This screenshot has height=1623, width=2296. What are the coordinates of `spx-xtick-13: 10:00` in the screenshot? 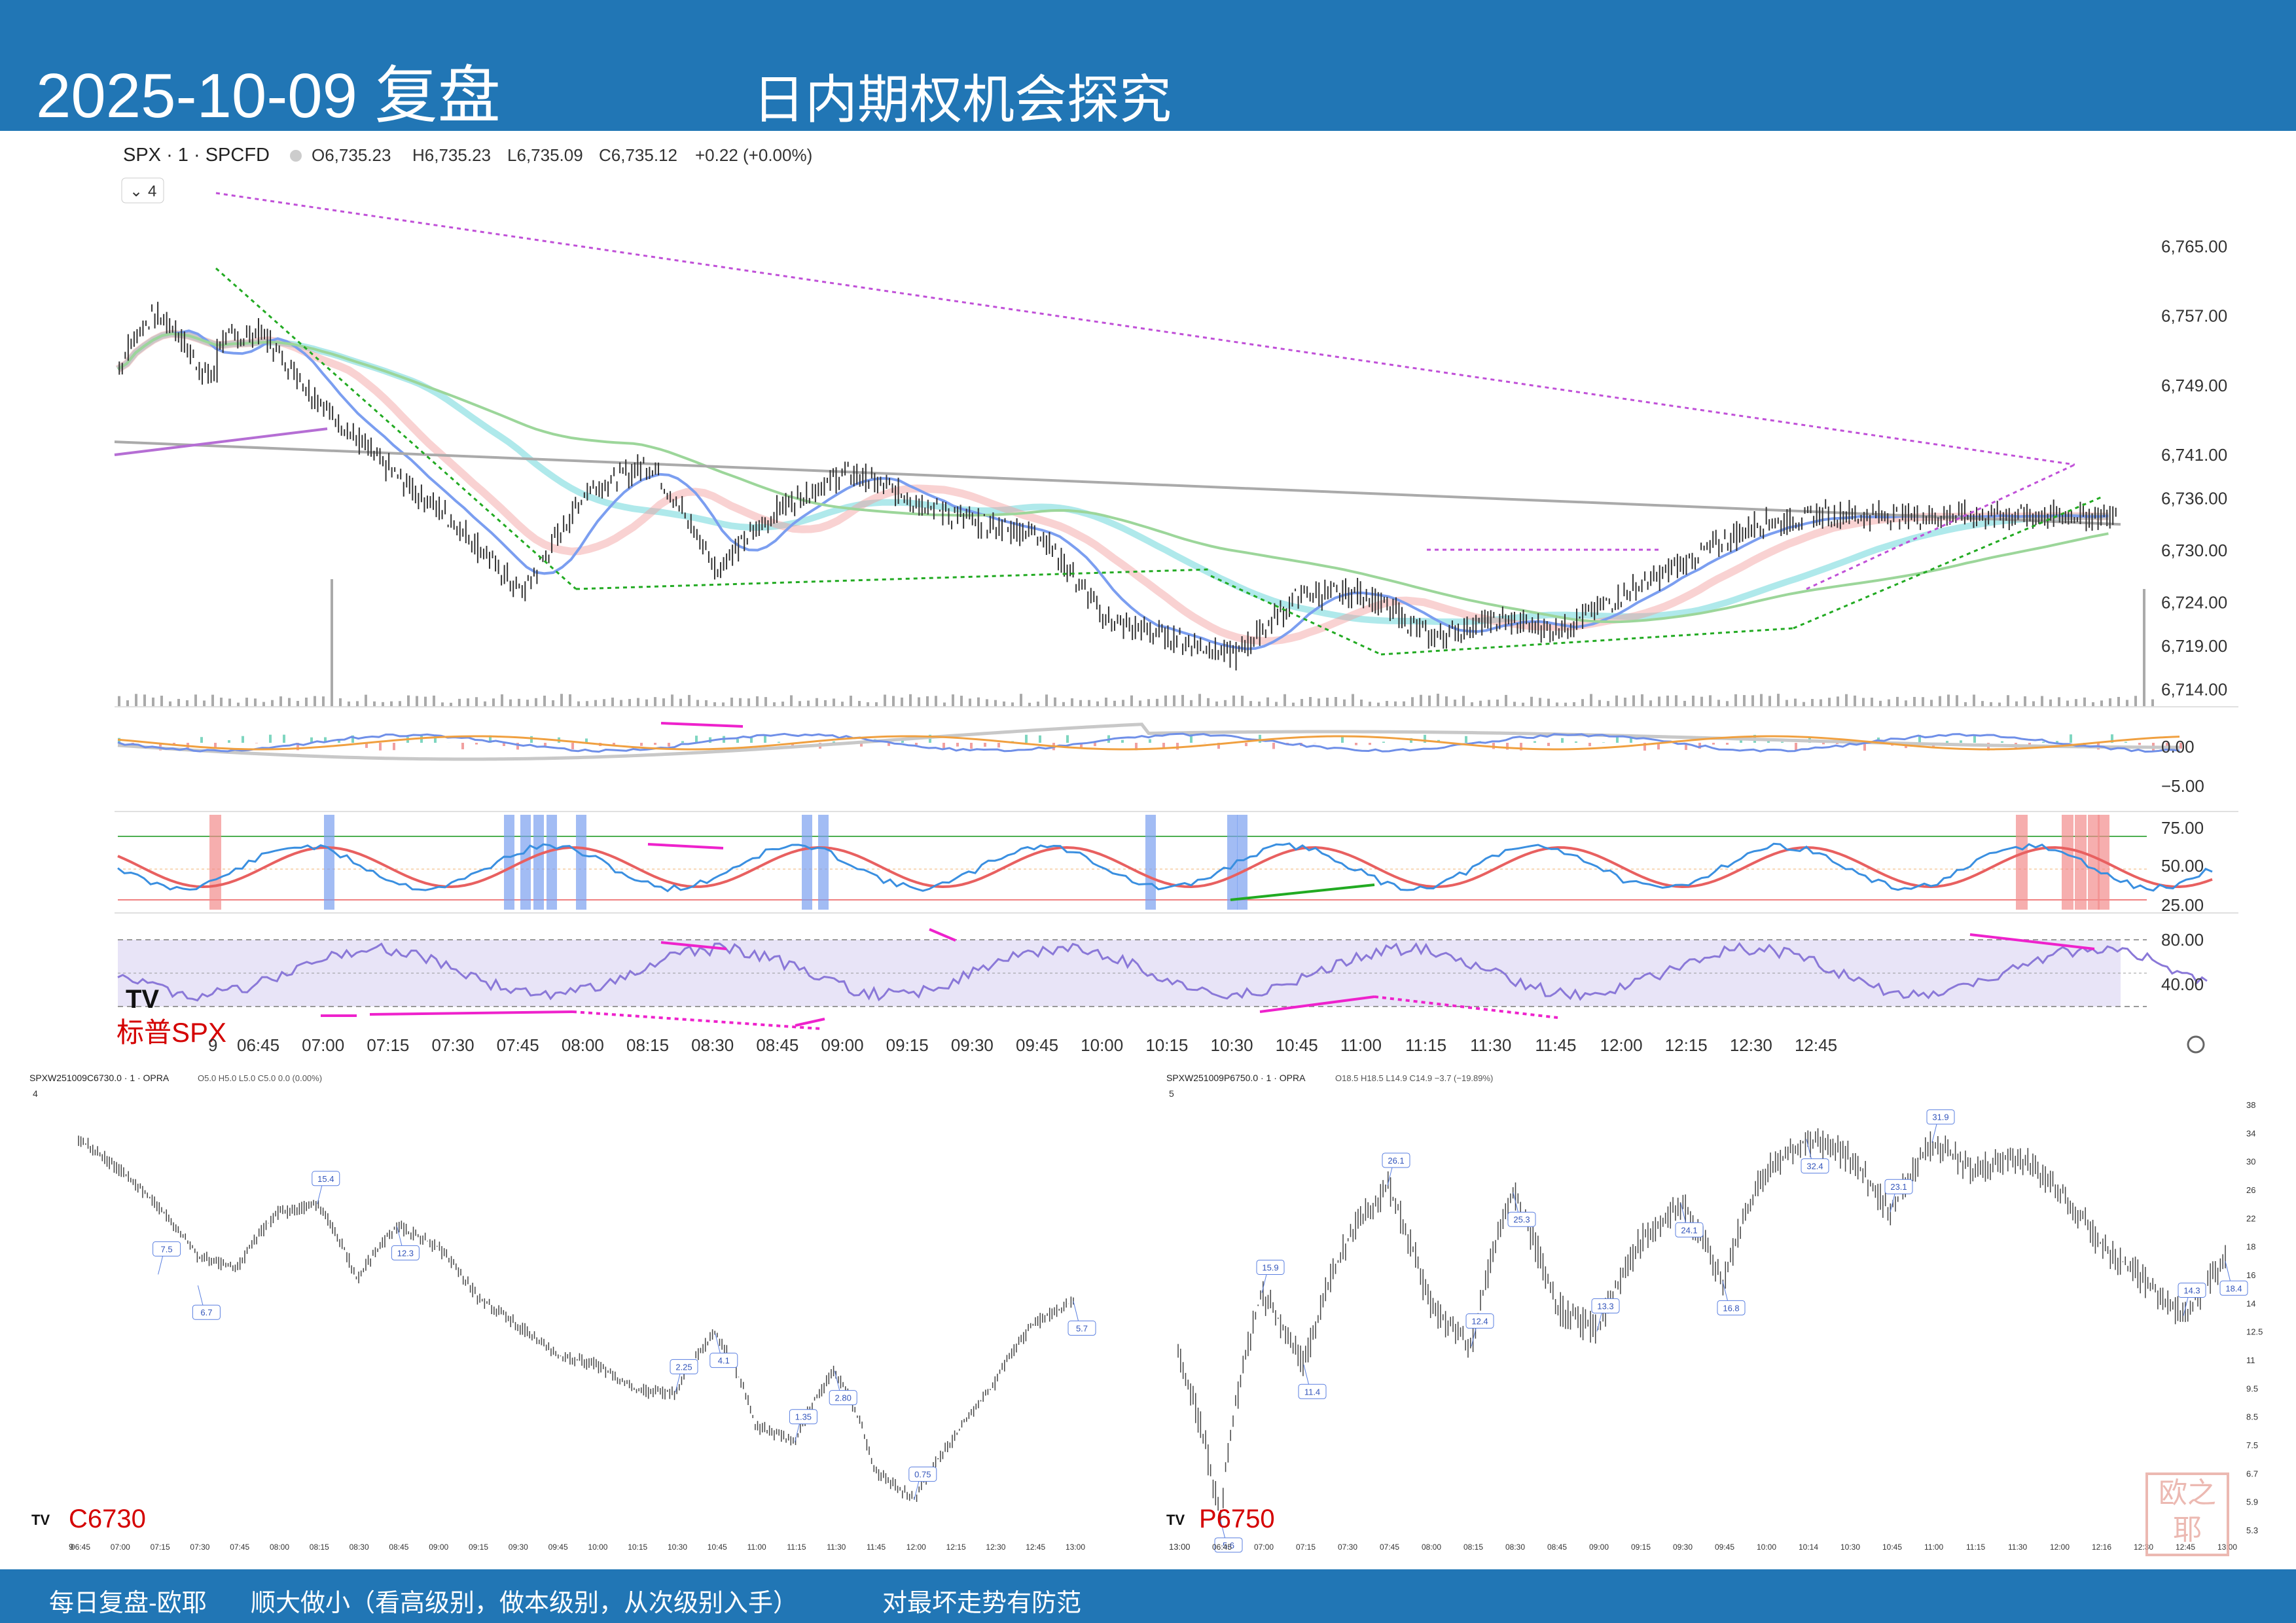 It's located at (1102, 1045).